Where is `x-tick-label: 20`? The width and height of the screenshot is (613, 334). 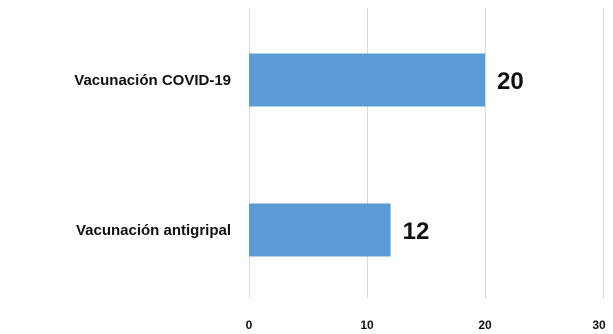 x-tick-label: 20 is located at coordinates (485, 325).